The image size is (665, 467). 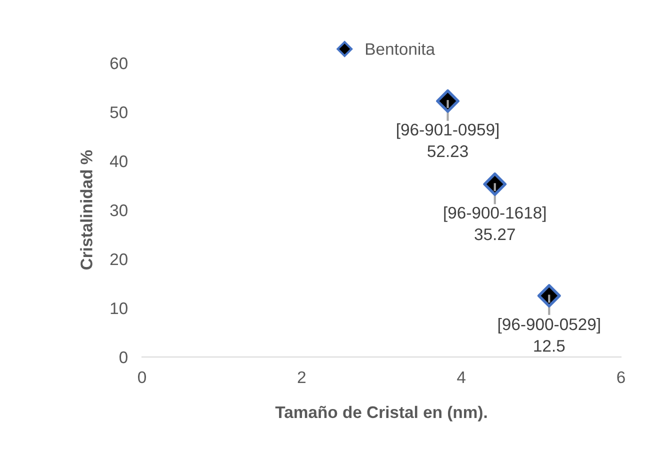 I want to click on x-tick-label: 2, so click(x=302, y=377).